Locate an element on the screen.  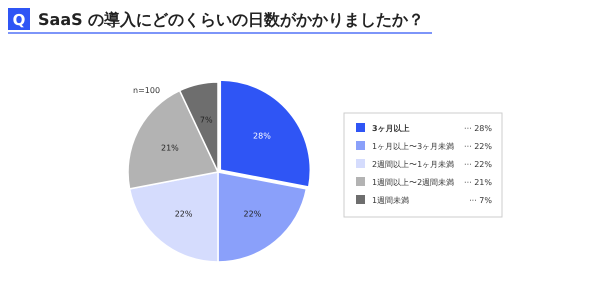
legend-label: 1週間未満 is located at coordinates (391, 200).